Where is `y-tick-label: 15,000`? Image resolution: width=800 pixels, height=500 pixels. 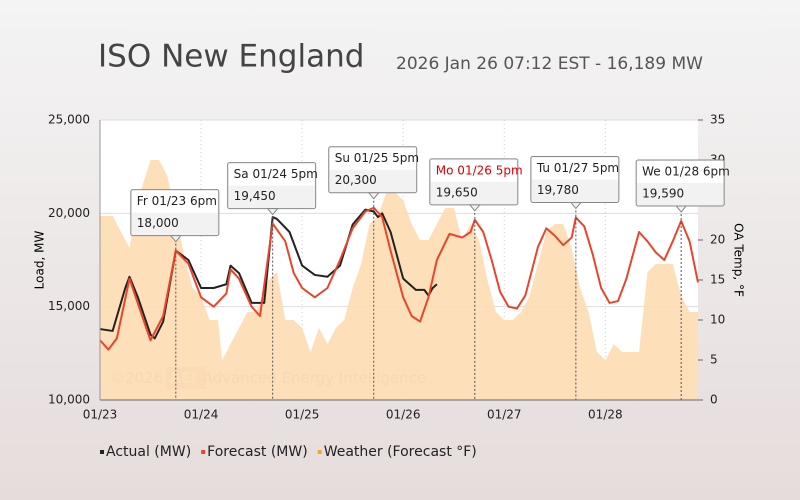 y-tick-label: 15,000 is located at coordinates (69, 306).